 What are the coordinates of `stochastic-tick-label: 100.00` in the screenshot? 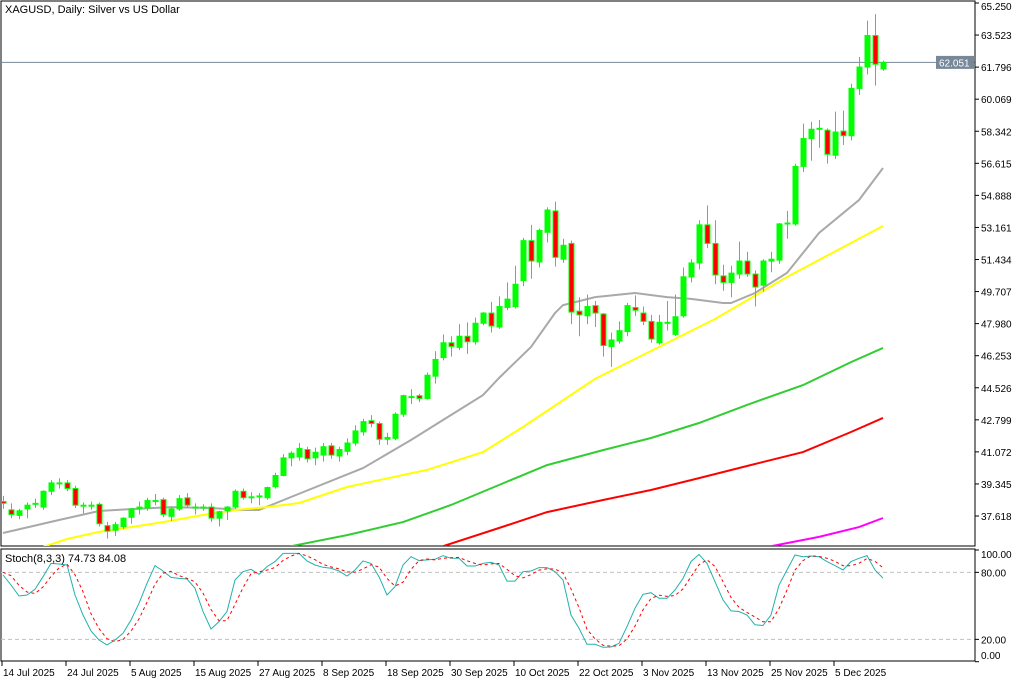 It's located at (996, 555).